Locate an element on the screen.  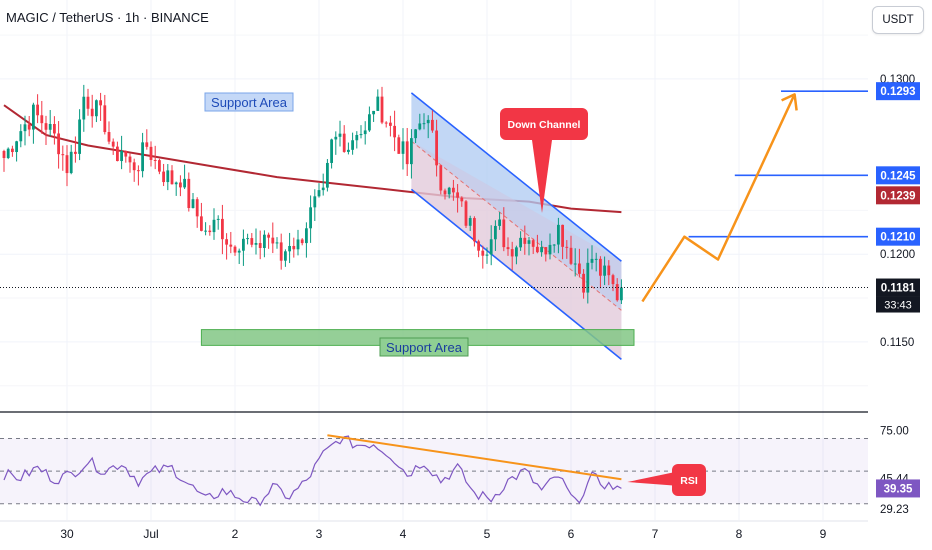
time-tick-label: 6 is located at coordinates (571, 534).